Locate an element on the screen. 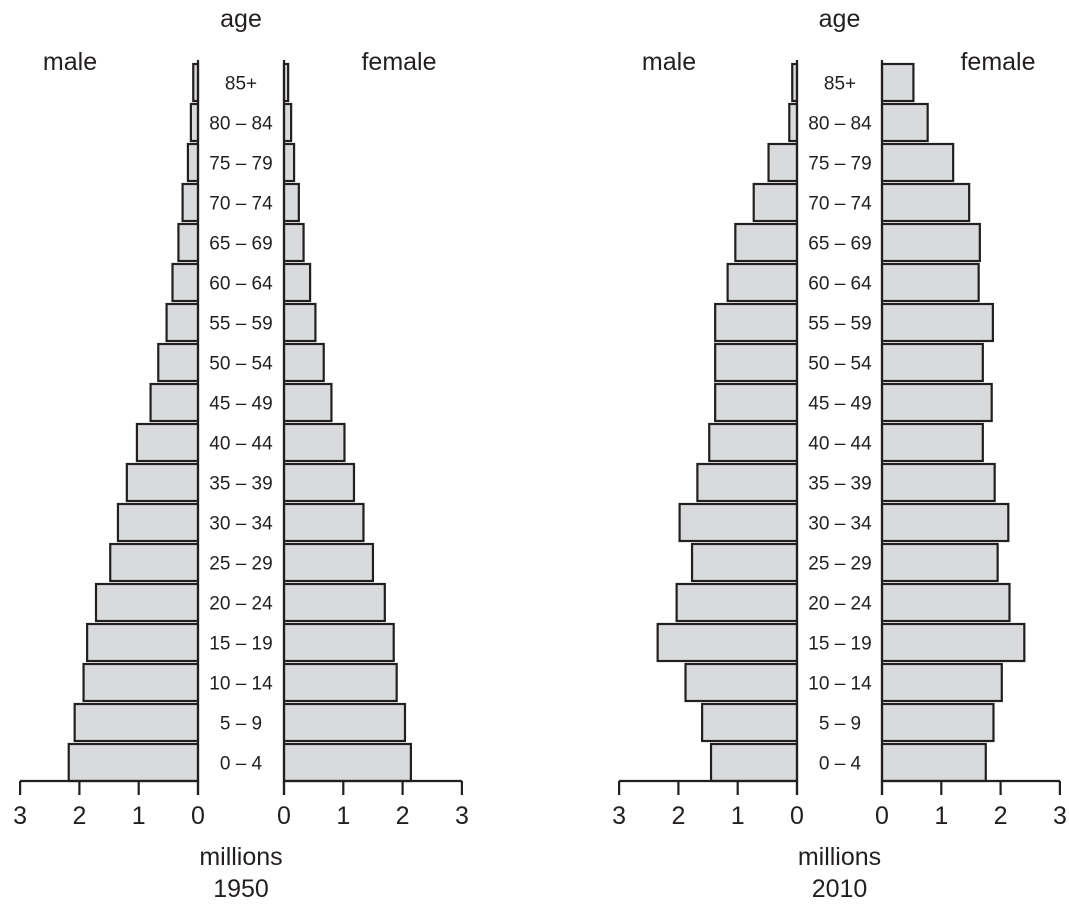 This screenshot has width=1069, height=904. age-axis-label: age is located at coordinates (241, 19).